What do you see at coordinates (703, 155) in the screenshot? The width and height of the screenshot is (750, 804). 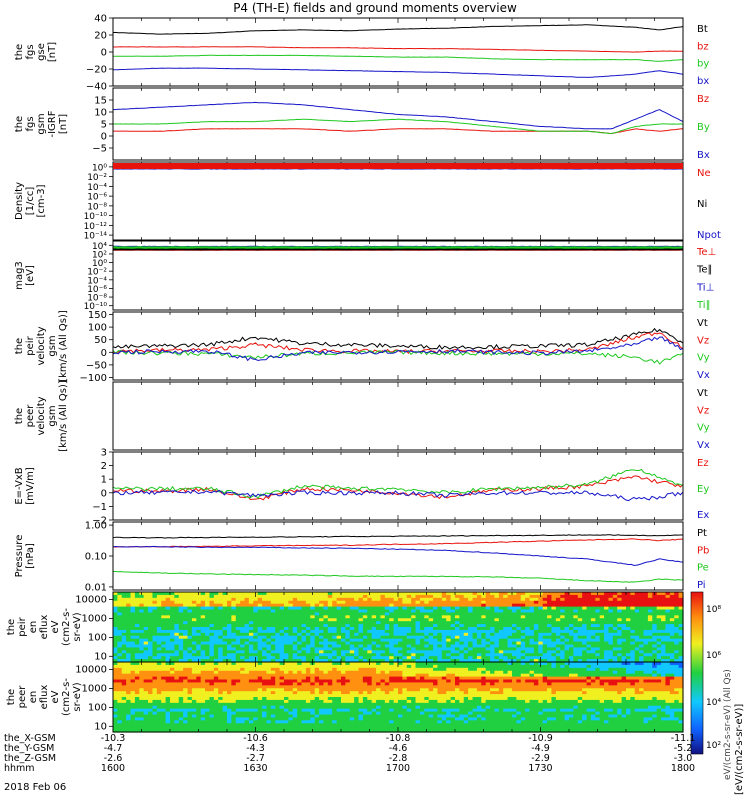 I see `legend-bx: Bx` at bounding box center [703, 155].